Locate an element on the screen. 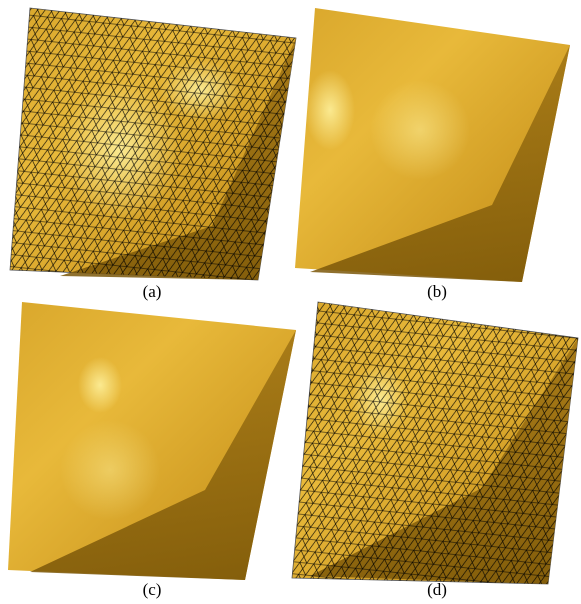 This screenshot has height=604, width=581. panel-label: (d) is located at coordinates (437, 589).